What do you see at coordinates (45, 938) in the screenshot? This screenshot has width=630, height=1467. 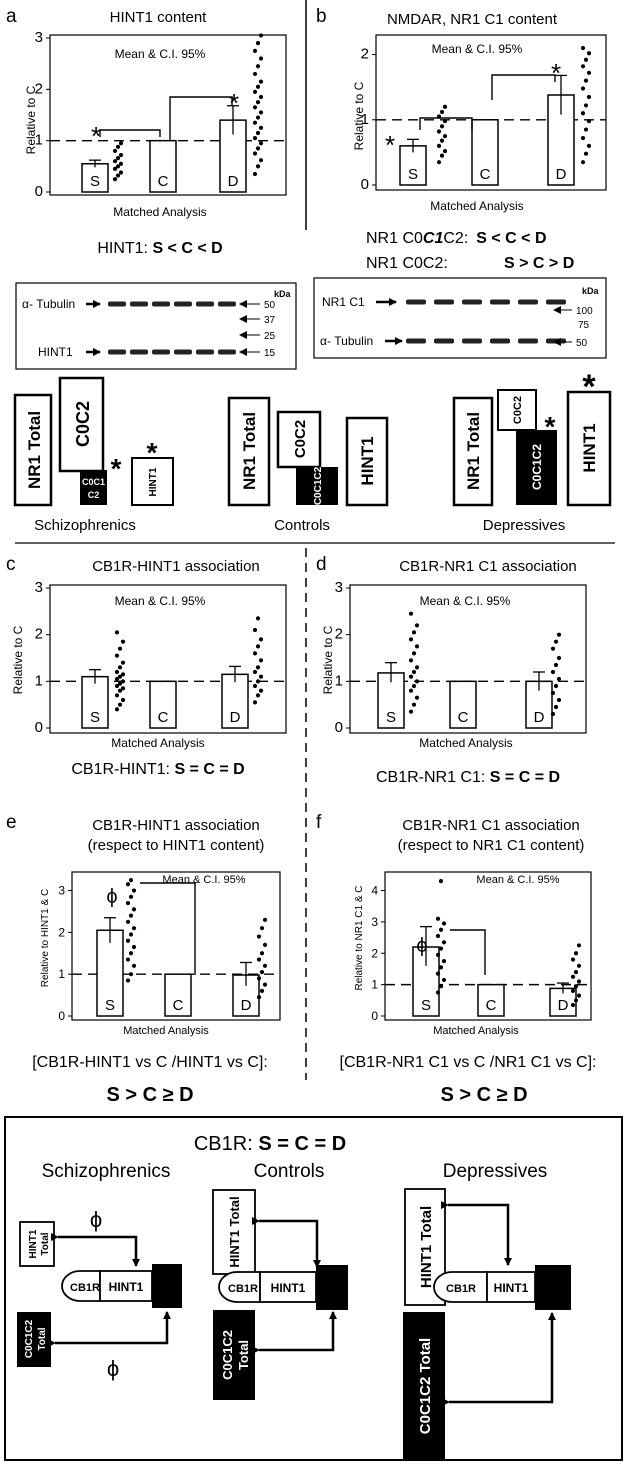 I see `y-axis-label: Relative to HINT1 & C` at bounding box center [45, 938].